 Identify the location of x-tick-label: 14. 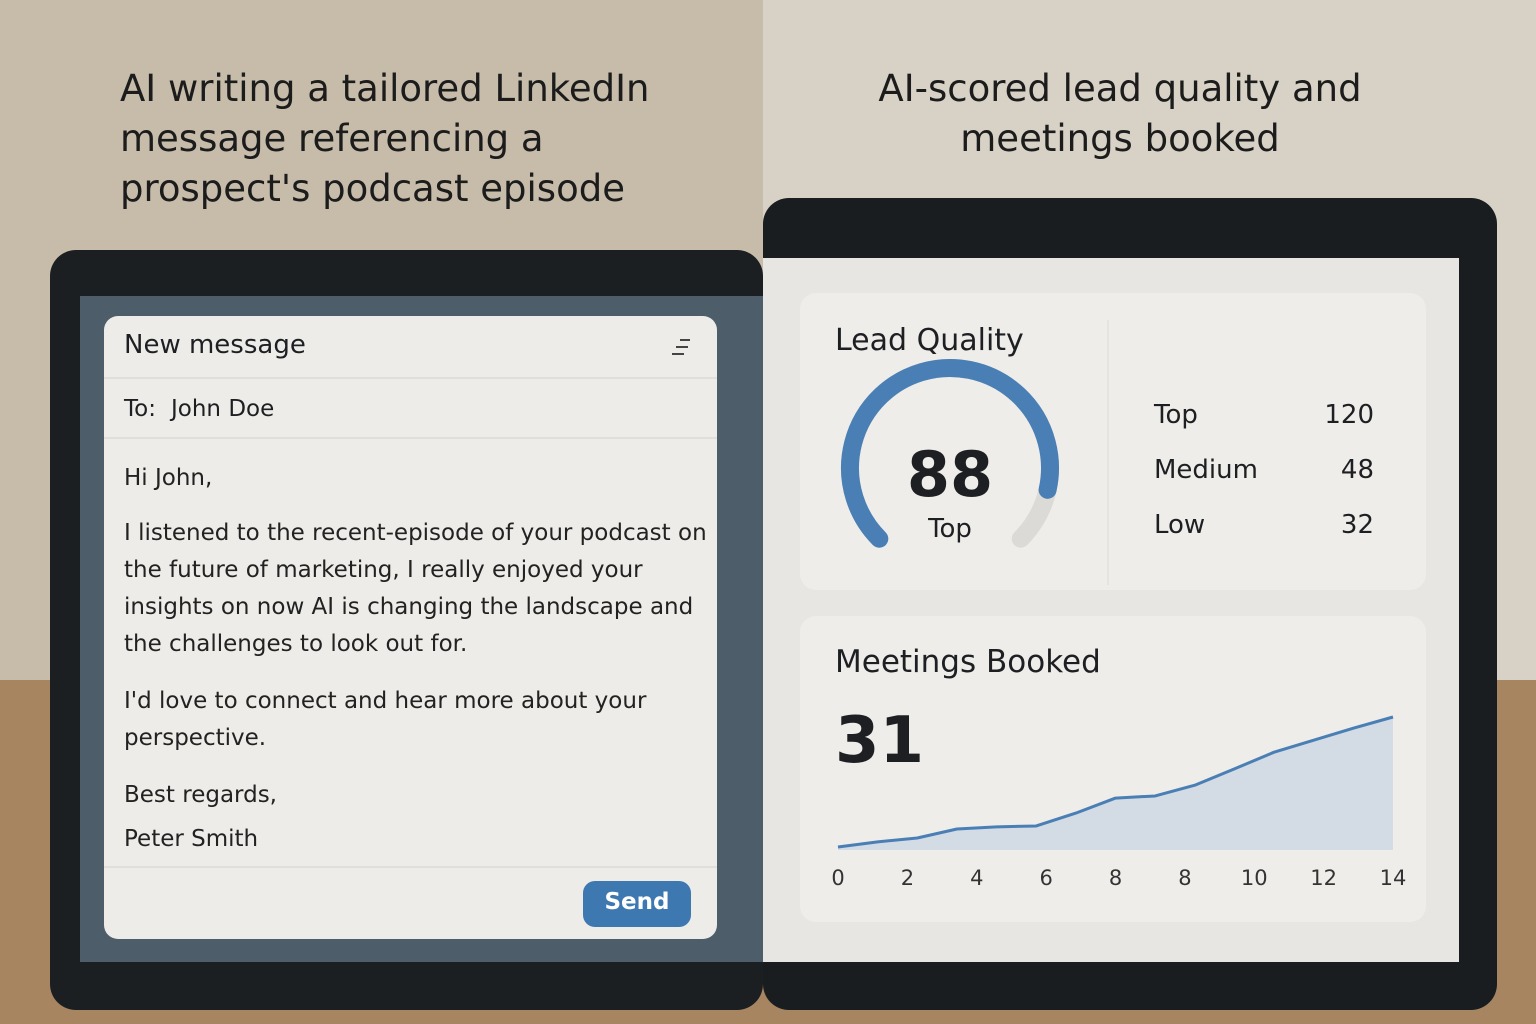
(1393, 878).